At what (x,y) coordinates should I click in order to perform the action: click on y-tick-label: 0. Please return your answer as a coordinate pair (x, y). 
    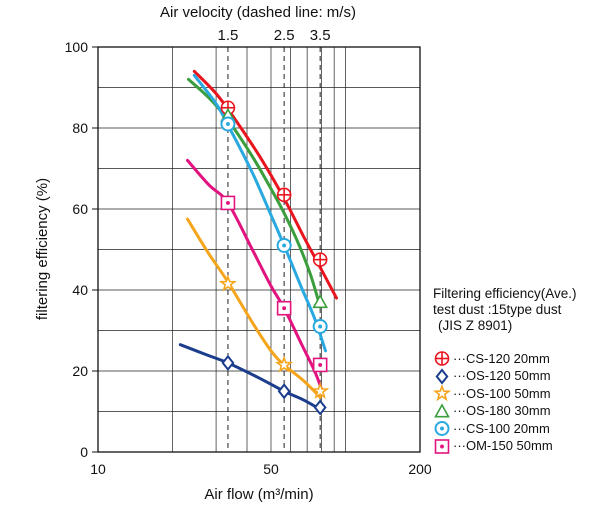
    Looking at the image, I should click on (84, 452).